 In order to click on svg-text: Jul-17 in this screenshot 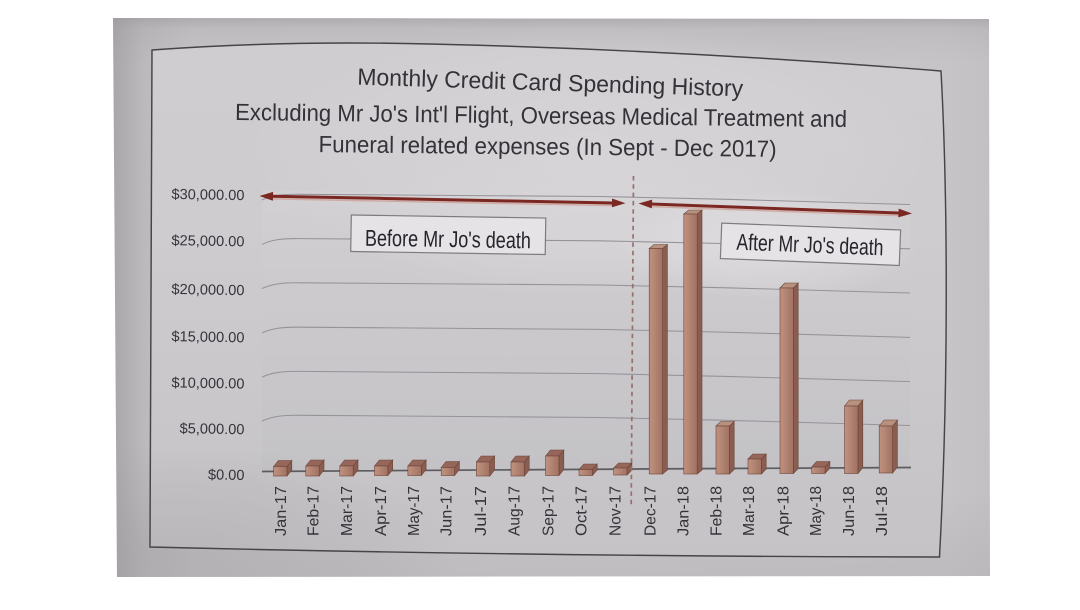, I will do `click(481, 511)`.